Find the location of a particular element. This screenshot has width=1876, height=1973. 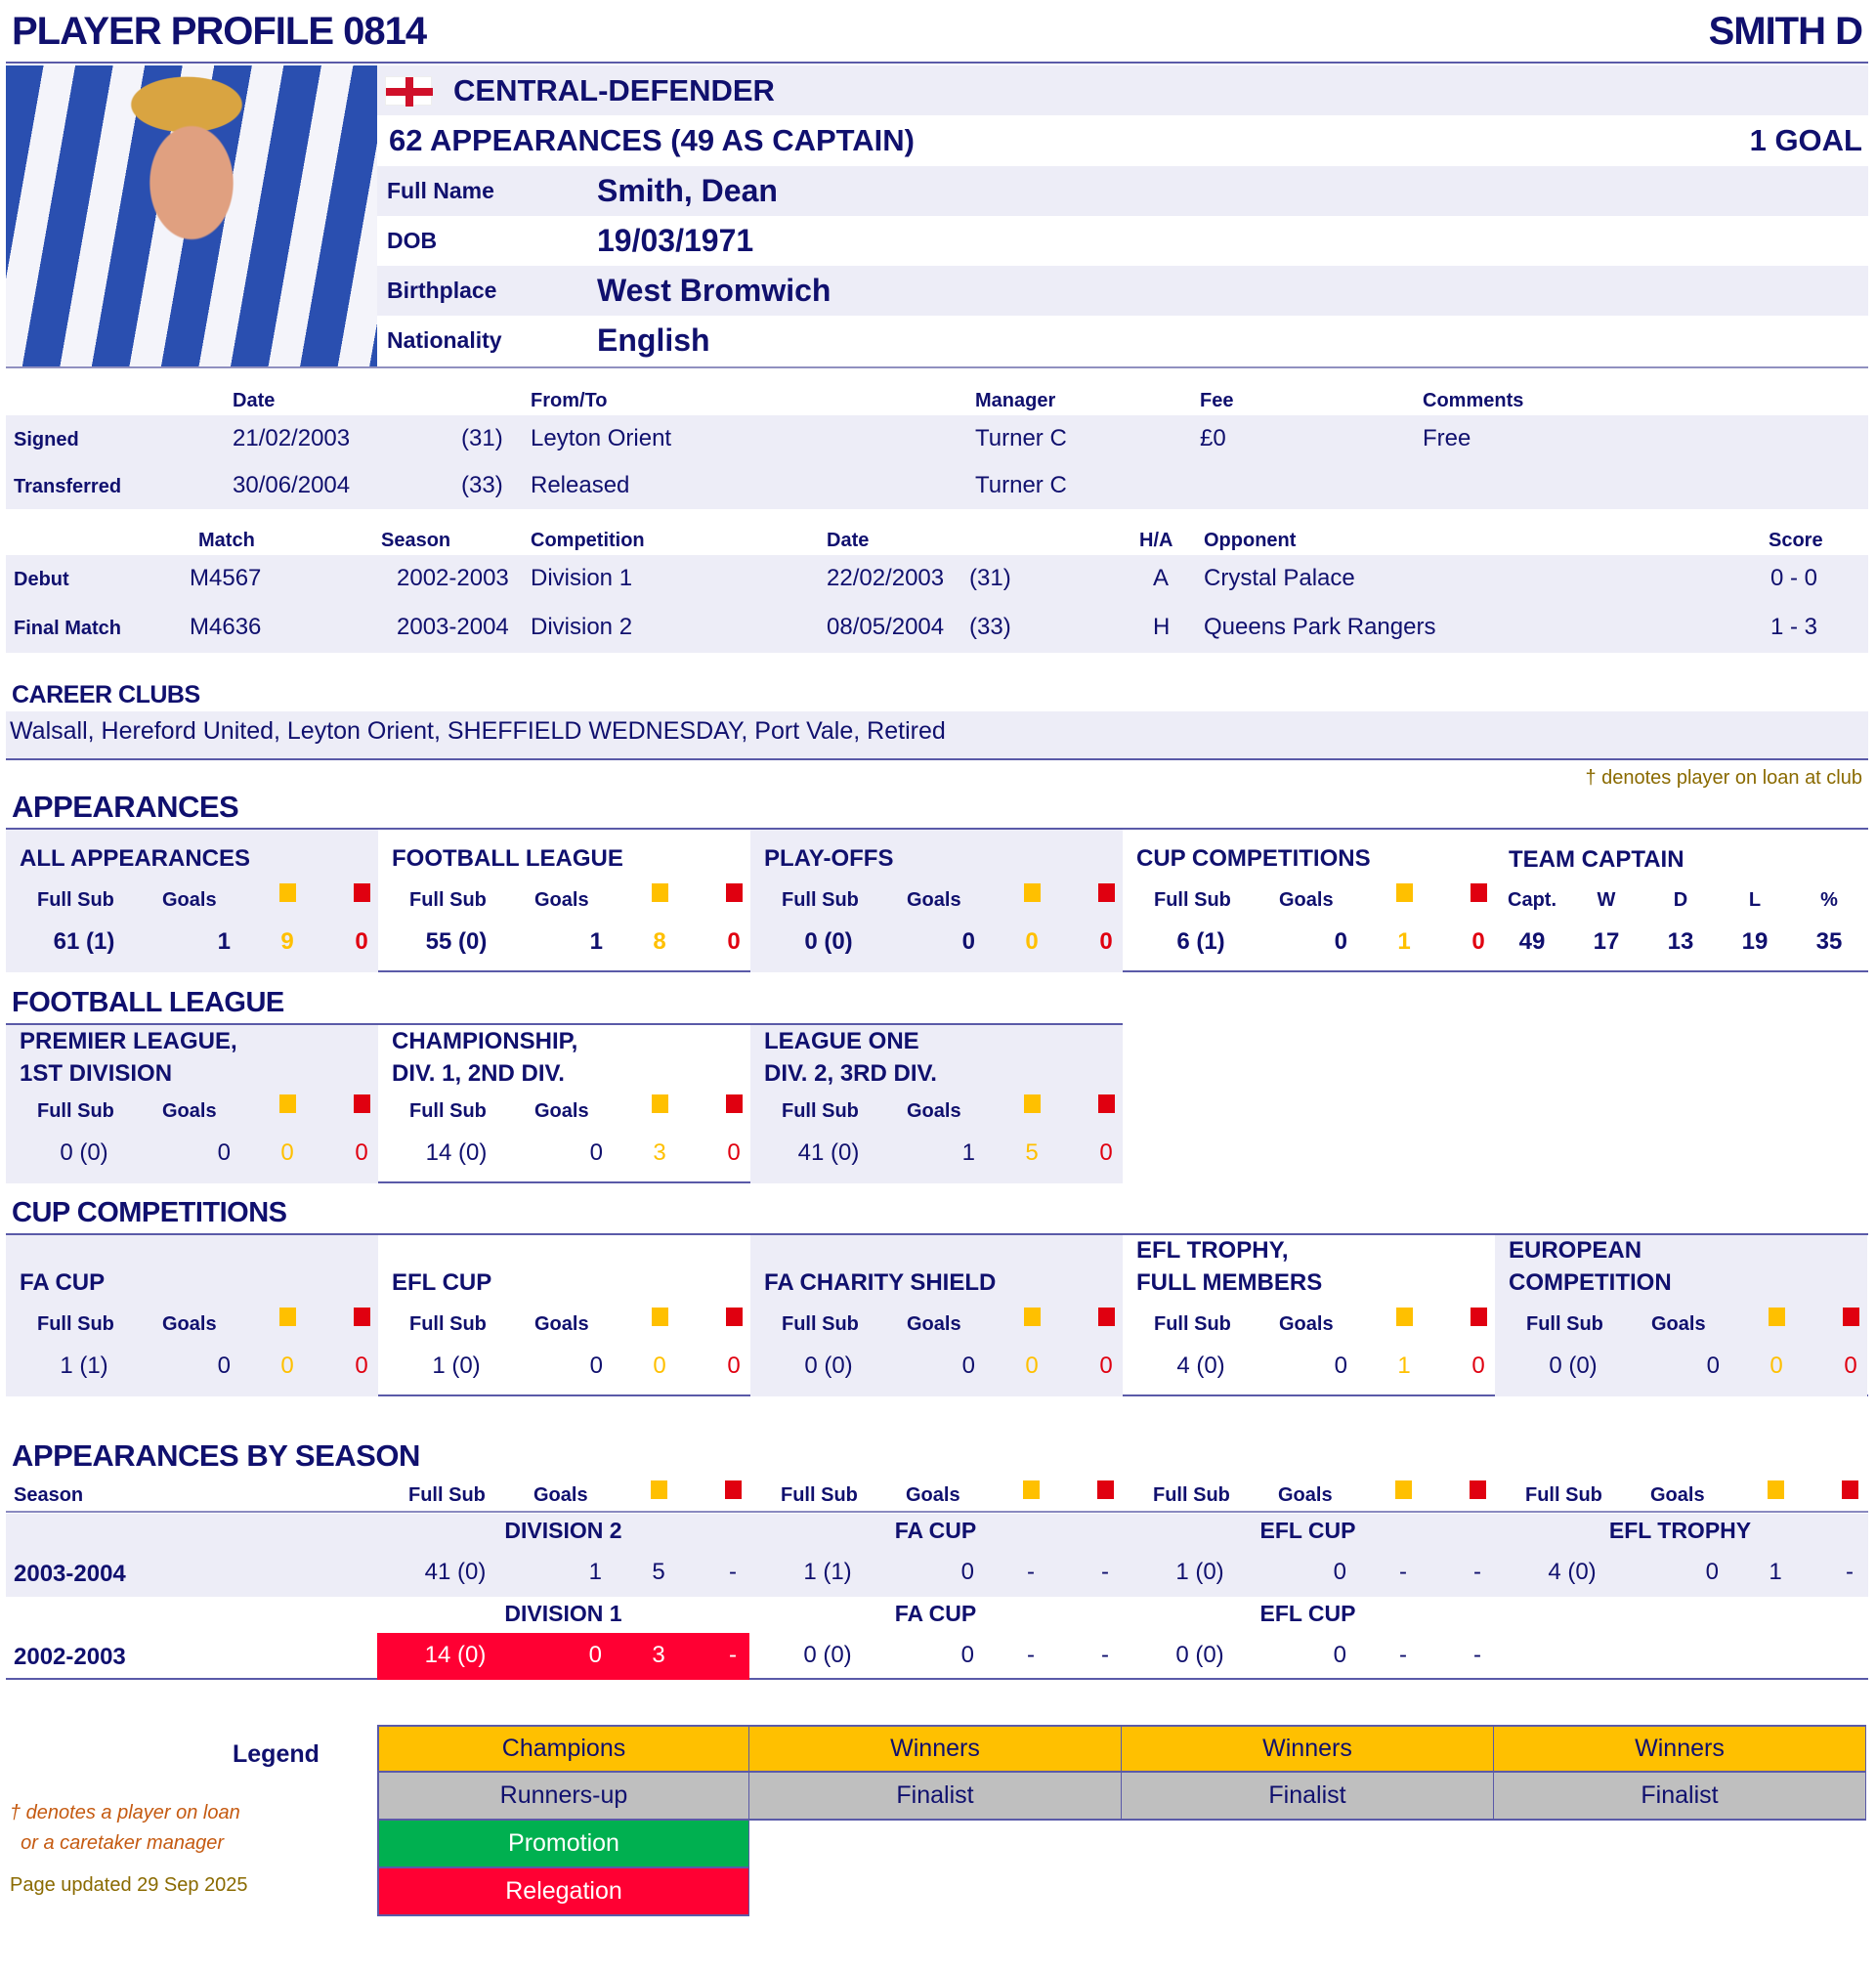

divider is located at coordinates (937, 1512).